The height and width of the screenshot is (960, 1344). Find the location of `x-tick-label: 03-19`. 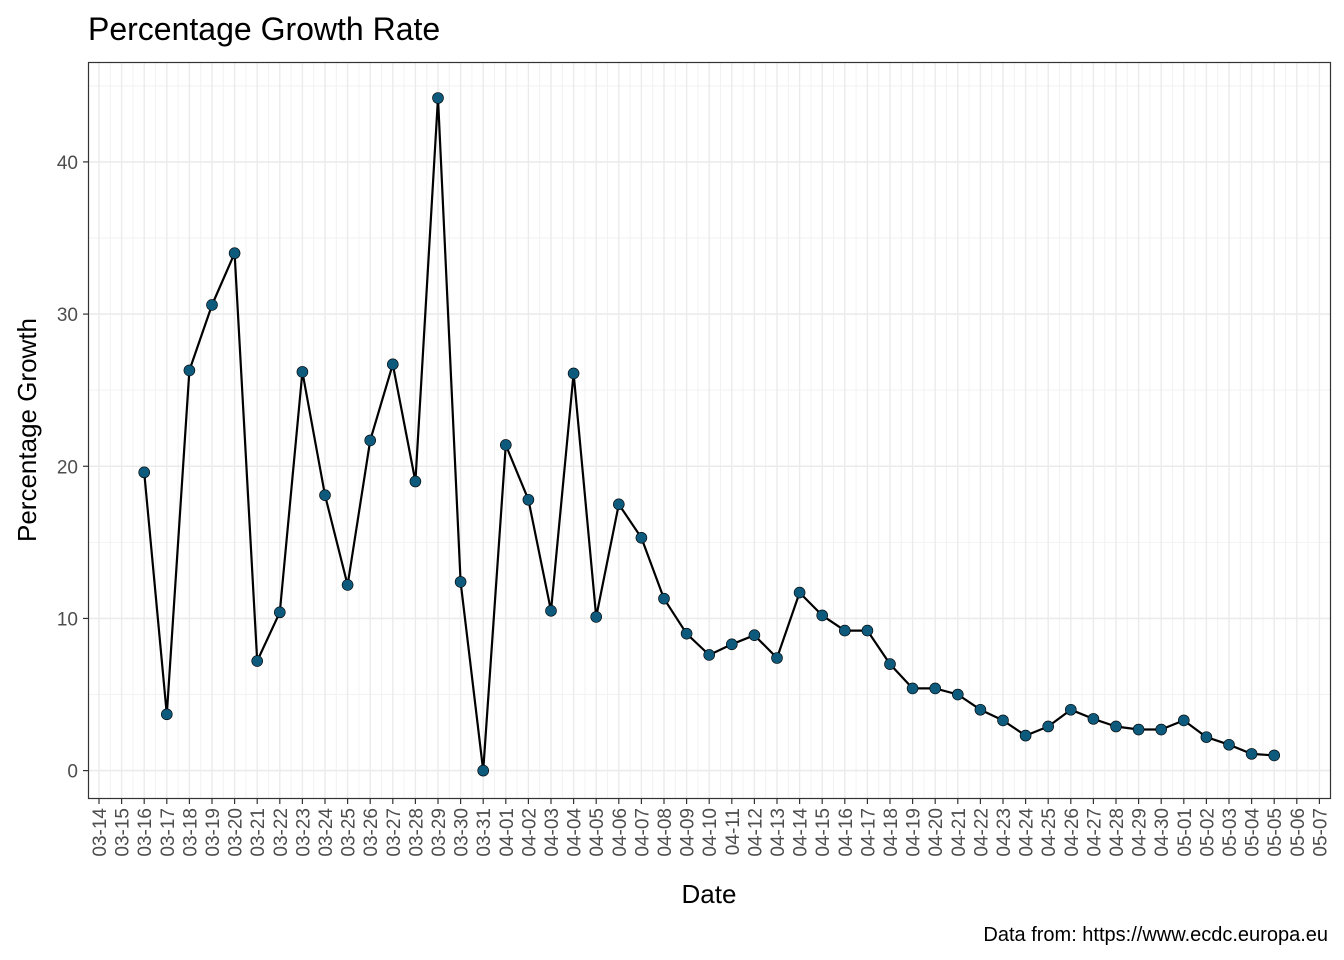

x-tick-label: 03-19 is located at coordinates (213, 832).